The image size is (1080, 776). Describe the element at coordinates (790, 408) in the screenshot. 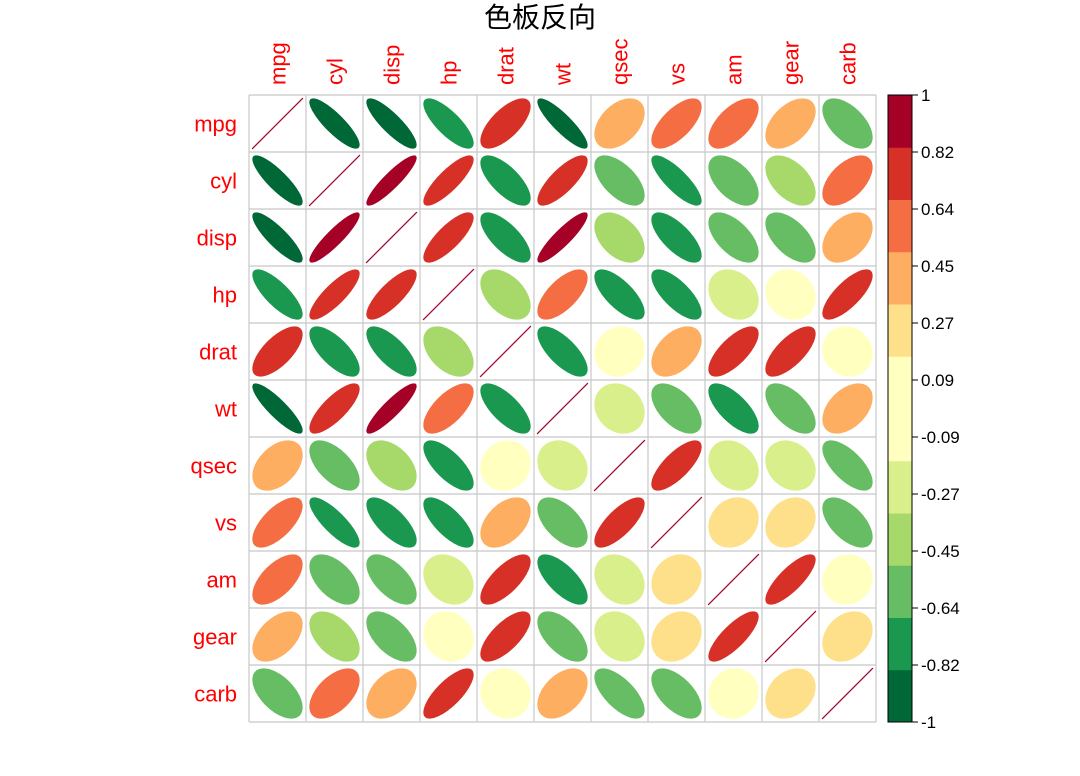

I see `cell-ellipse-wt-gear` at that location.